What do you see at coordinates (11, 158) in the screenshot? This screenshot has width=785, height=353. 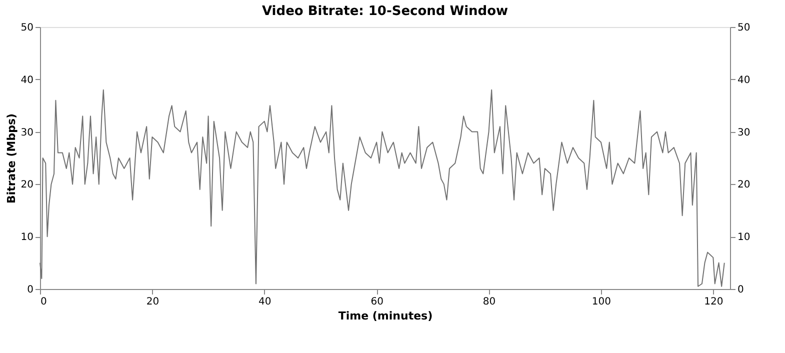 I see `y-axis-title: Bitrate (Mbps)` at bounding box center [11, 158].